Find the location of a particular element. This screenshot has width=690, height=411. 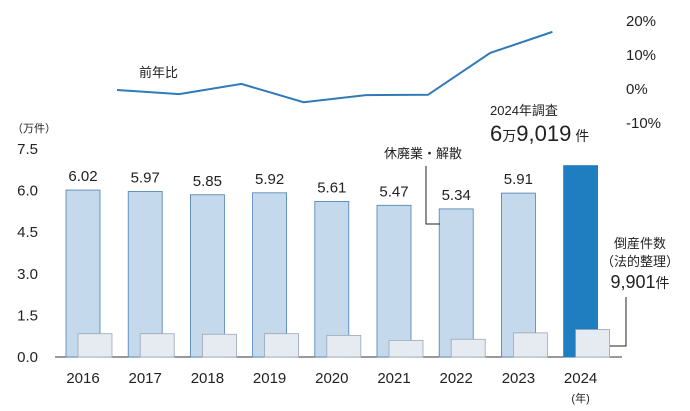

data-label-2017: 5.97 is located at coordinates (145, 177).